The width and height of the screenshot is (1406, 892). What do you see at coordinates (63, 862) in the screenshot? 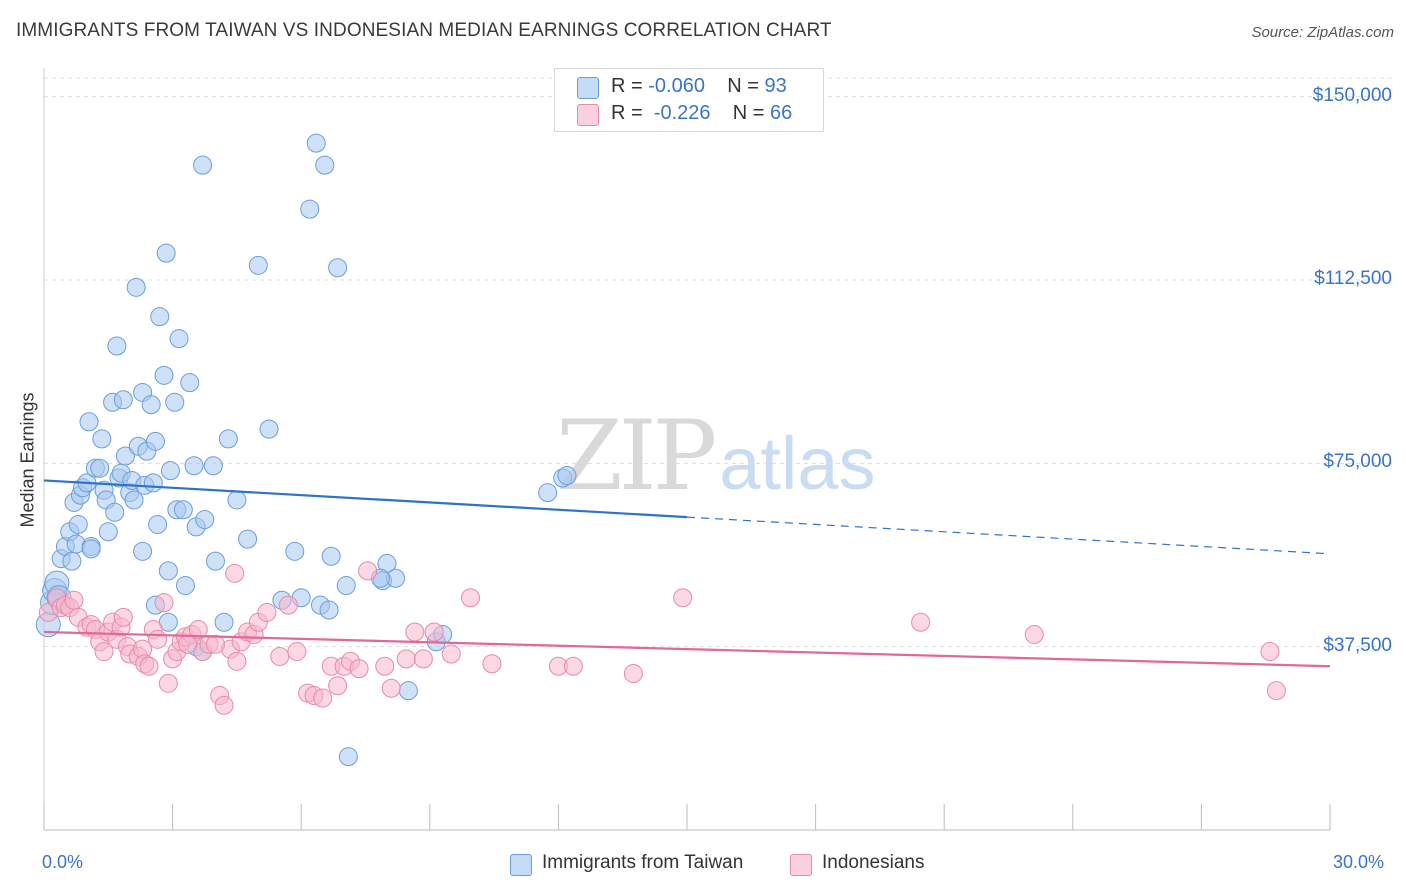
I see `x-tick-label-min: 0.0%` at bounding box center [63, 862].